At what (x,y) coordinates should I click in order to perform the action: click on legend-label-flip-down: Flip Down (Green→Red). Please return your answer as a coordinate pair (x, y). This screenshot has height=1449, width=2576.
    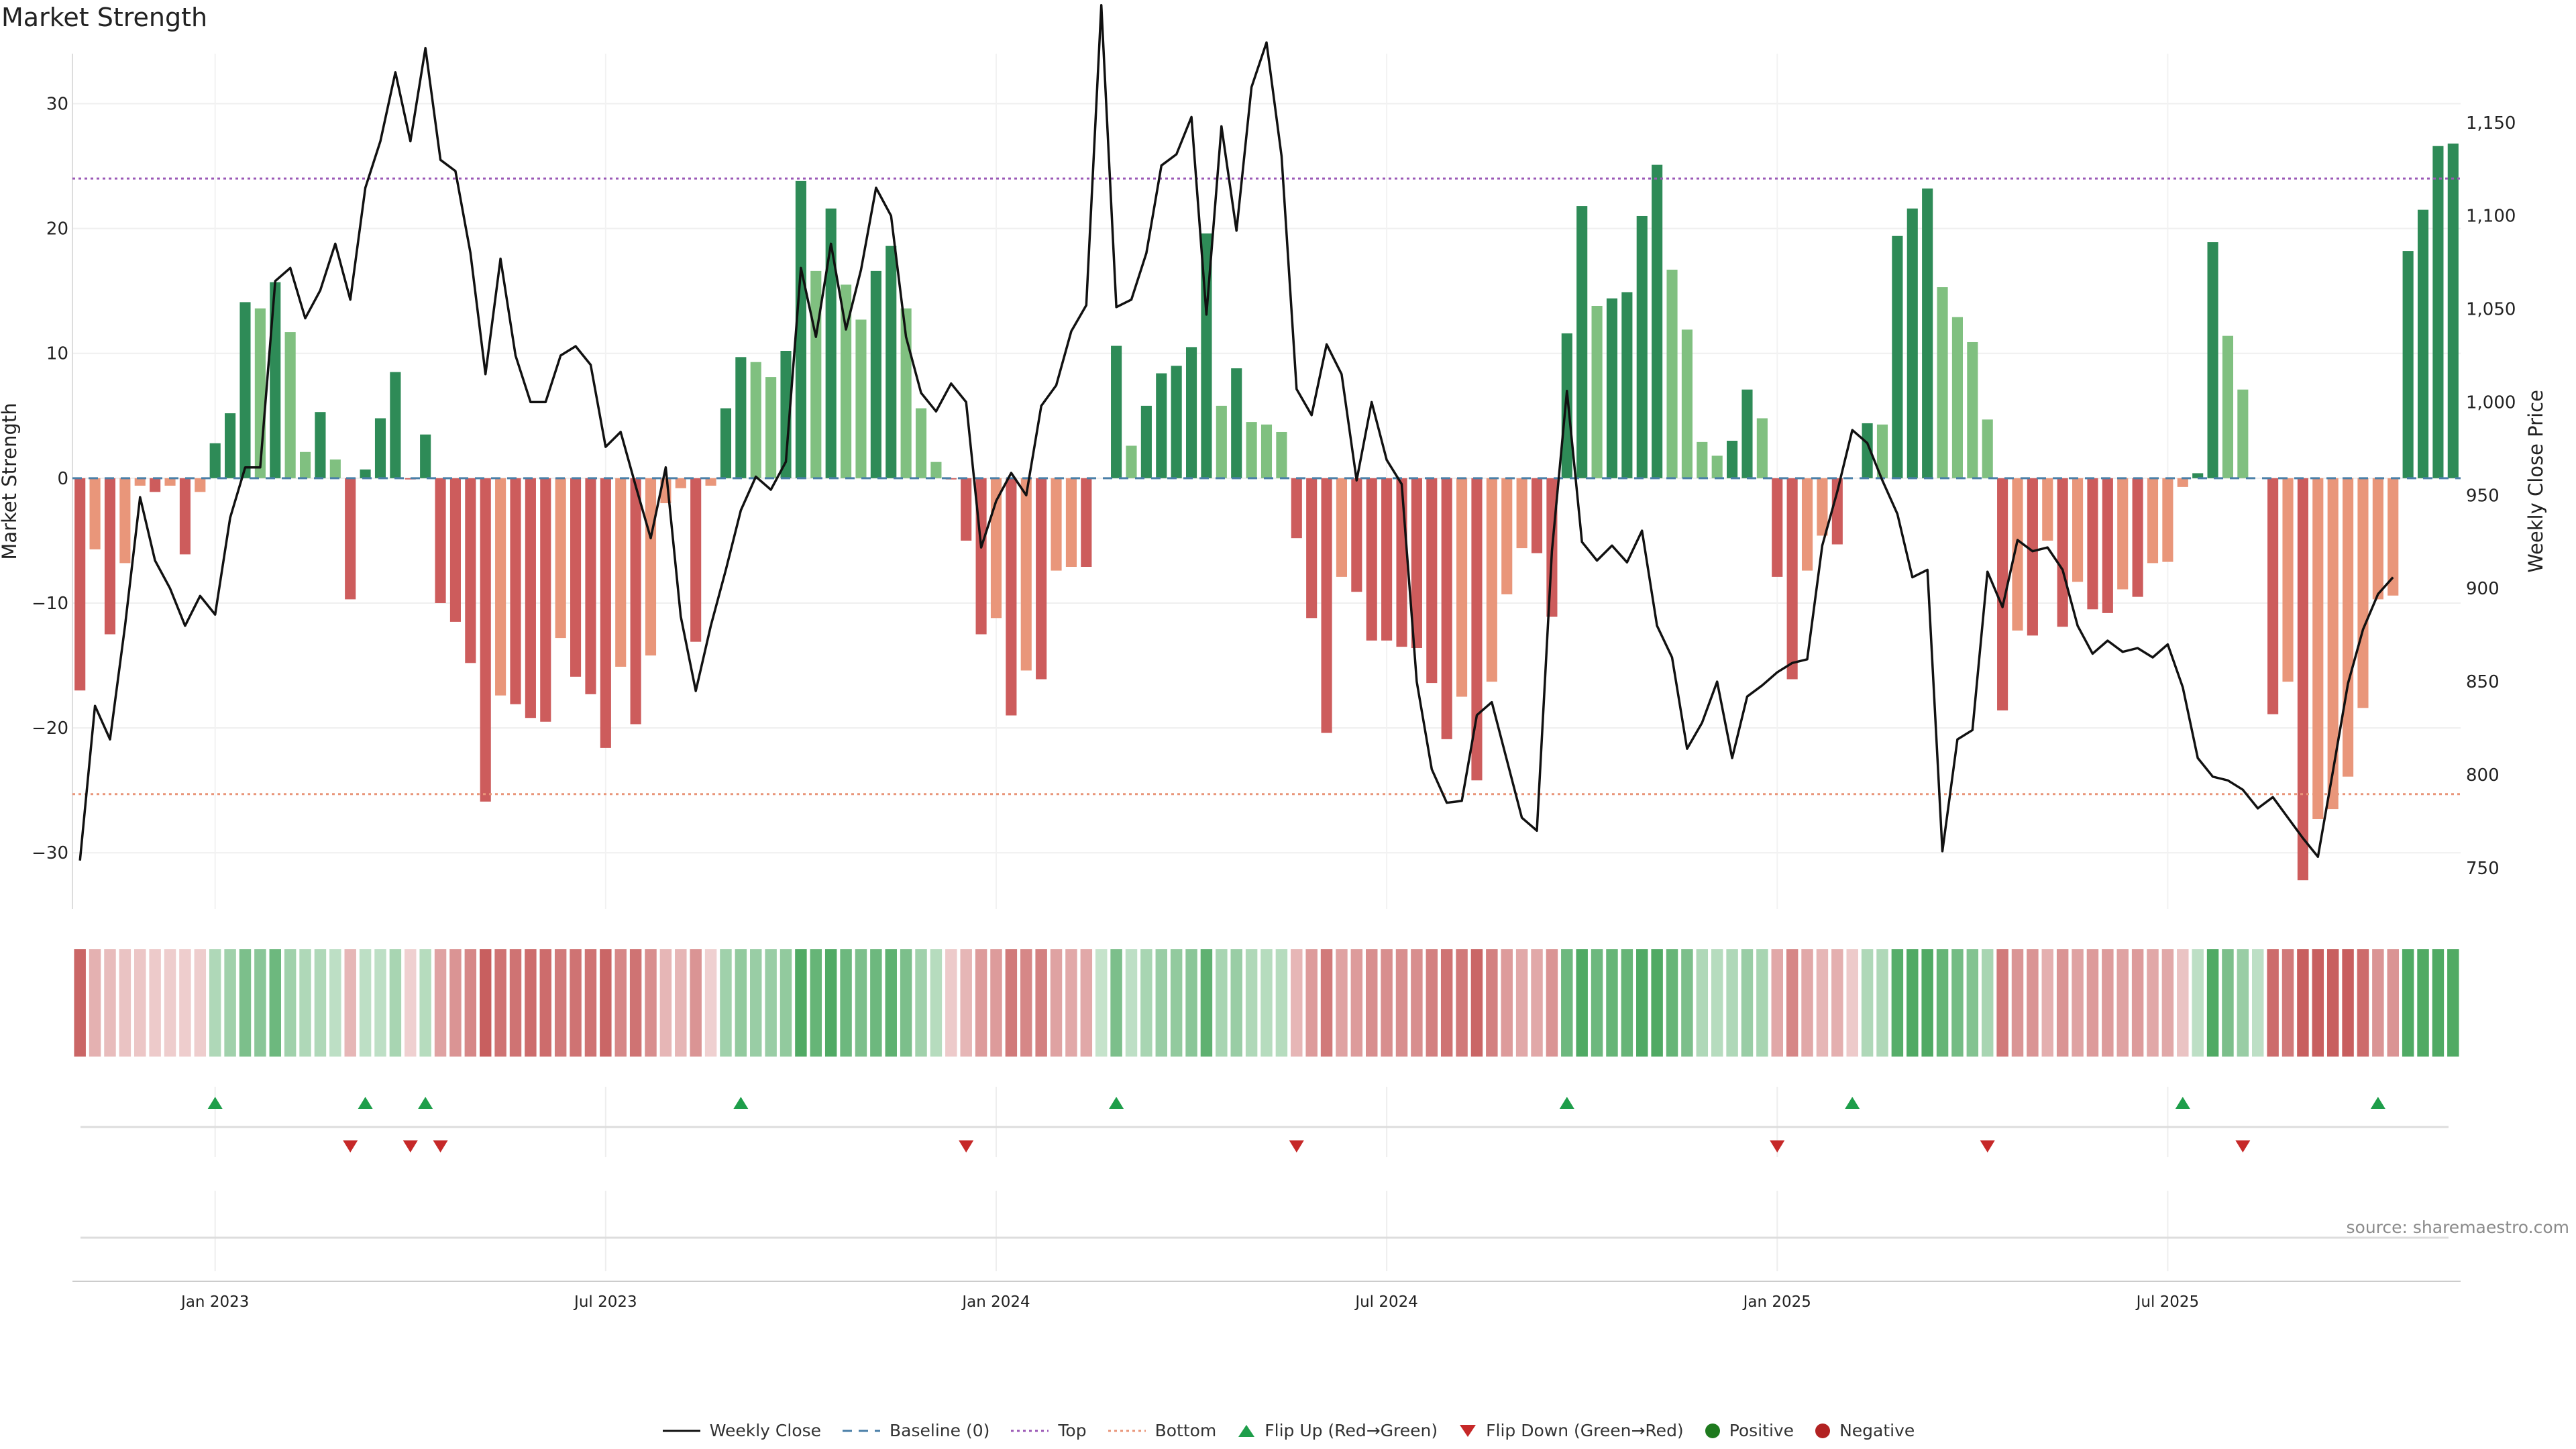
    Looking at the image, I should click on (1585, 1430).